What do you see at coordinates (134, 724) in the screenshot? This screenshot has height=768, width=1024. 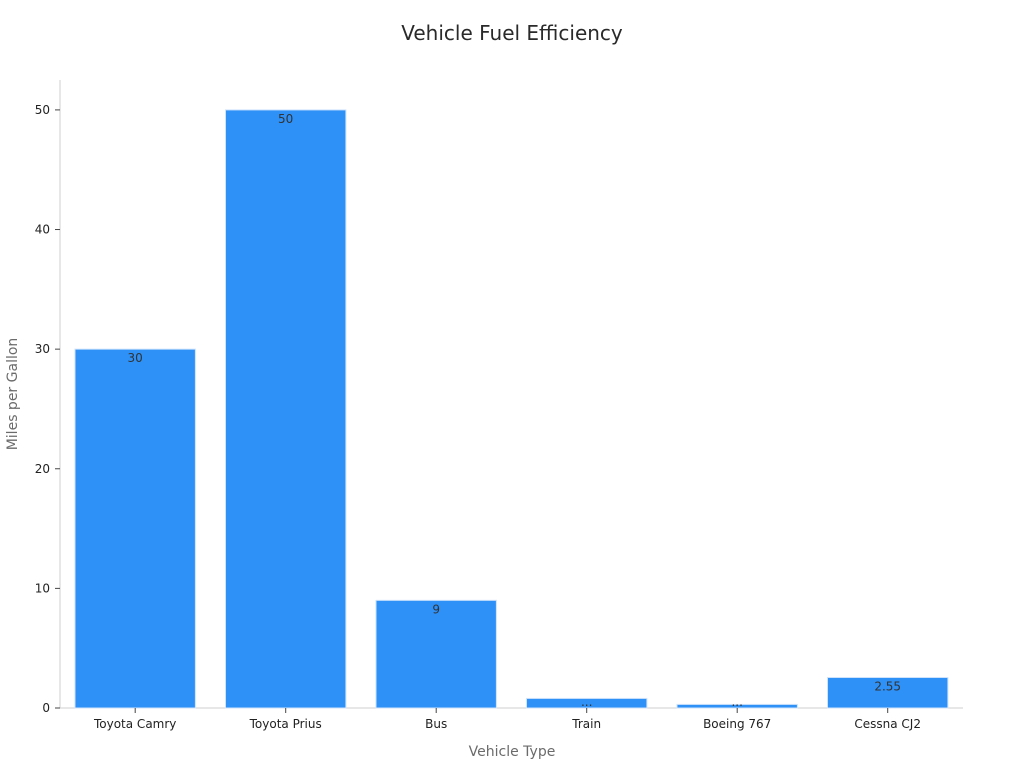 I see `x-tick-label: Toyota Camry` at bounding box center [134, 724].